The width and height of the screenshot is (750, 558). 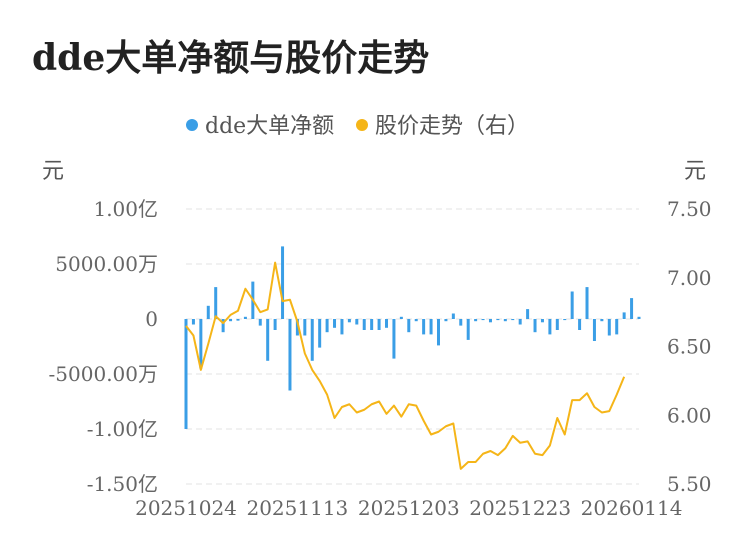 I want to click on x-tick-label: 20260114, so click(x=632, y=508).